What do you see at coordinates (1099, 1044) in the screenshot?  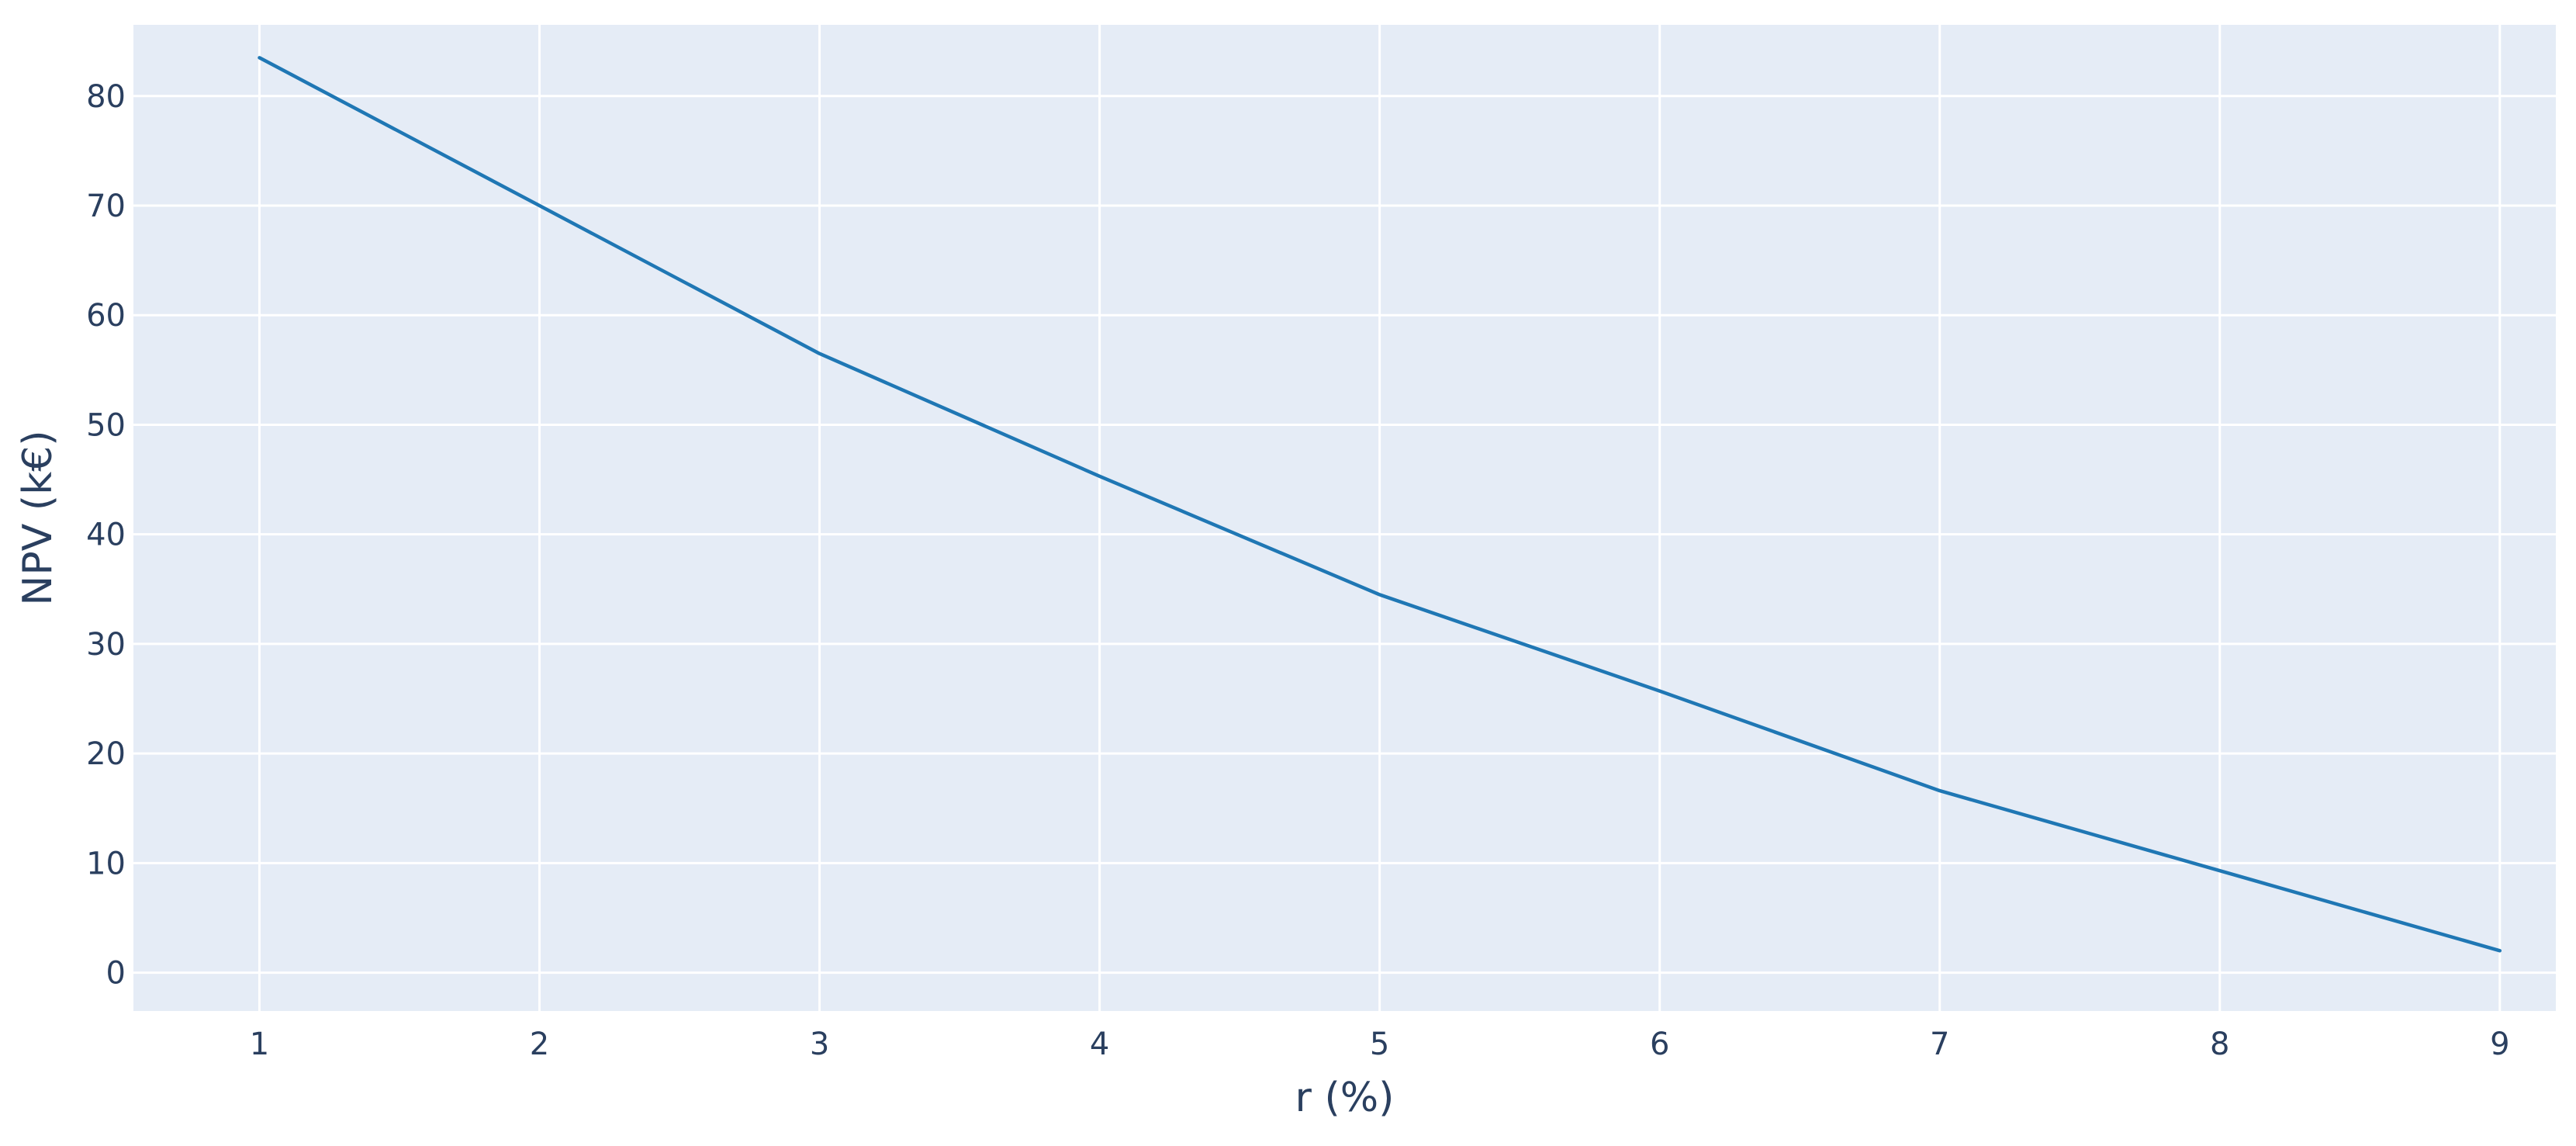 I see `x-tick-label: 4` at bounding box center [1099, 1044].